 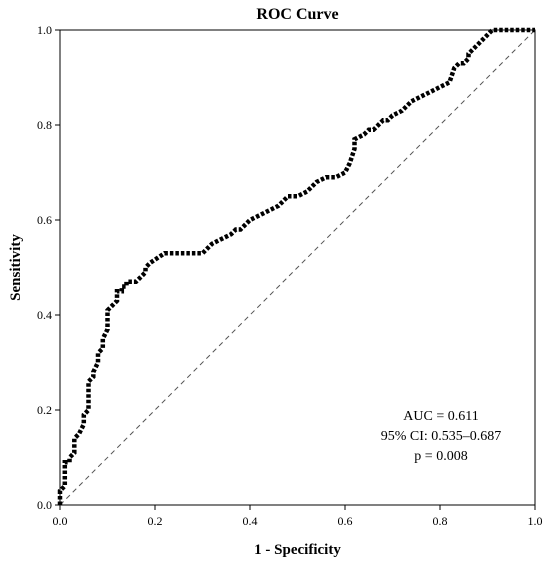 I want to click on annotation-group: AUC = 0.611 95% CI: 0.535–0.687 p = 0.008, so click(x=441, y=436).